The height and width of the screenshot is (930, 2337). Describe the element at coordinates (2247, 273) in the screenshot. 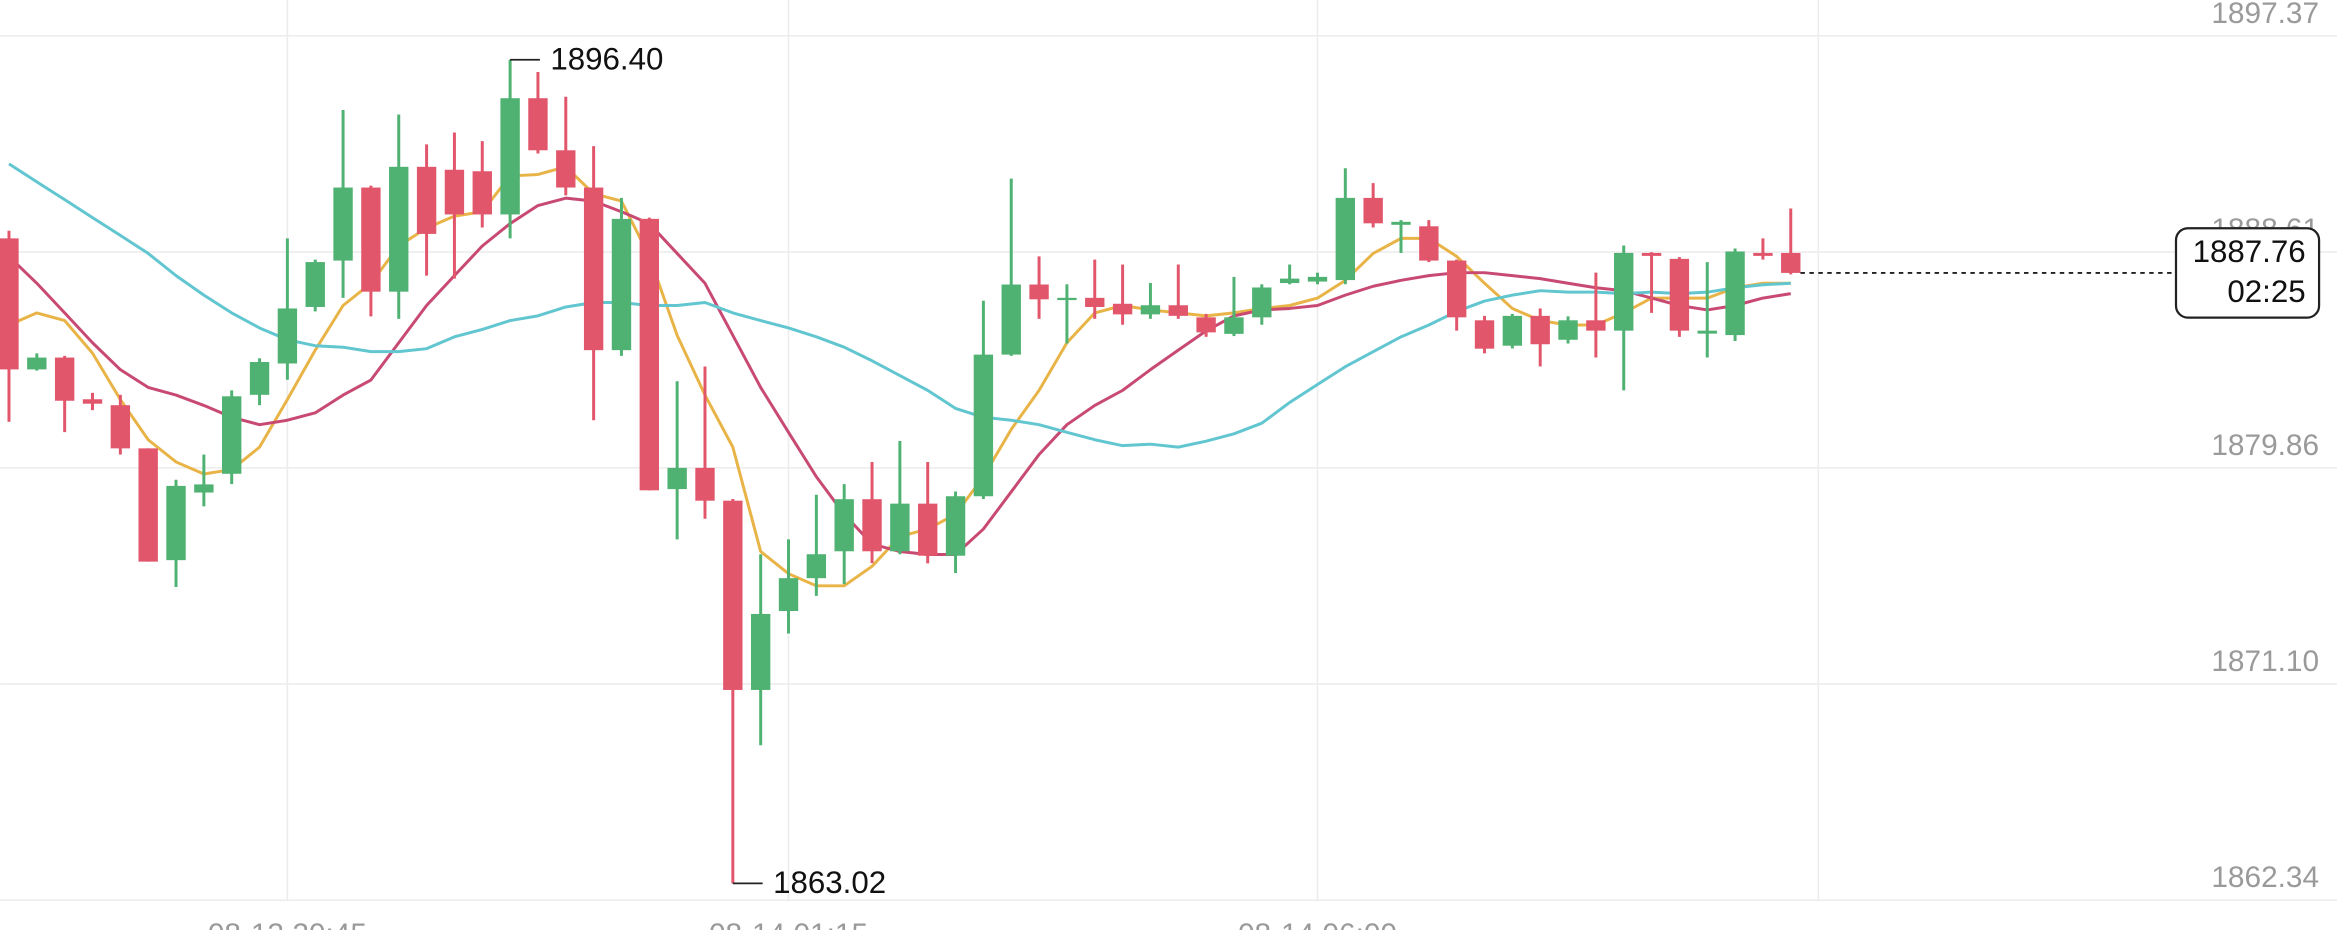

I see `last-price-box` at that location.